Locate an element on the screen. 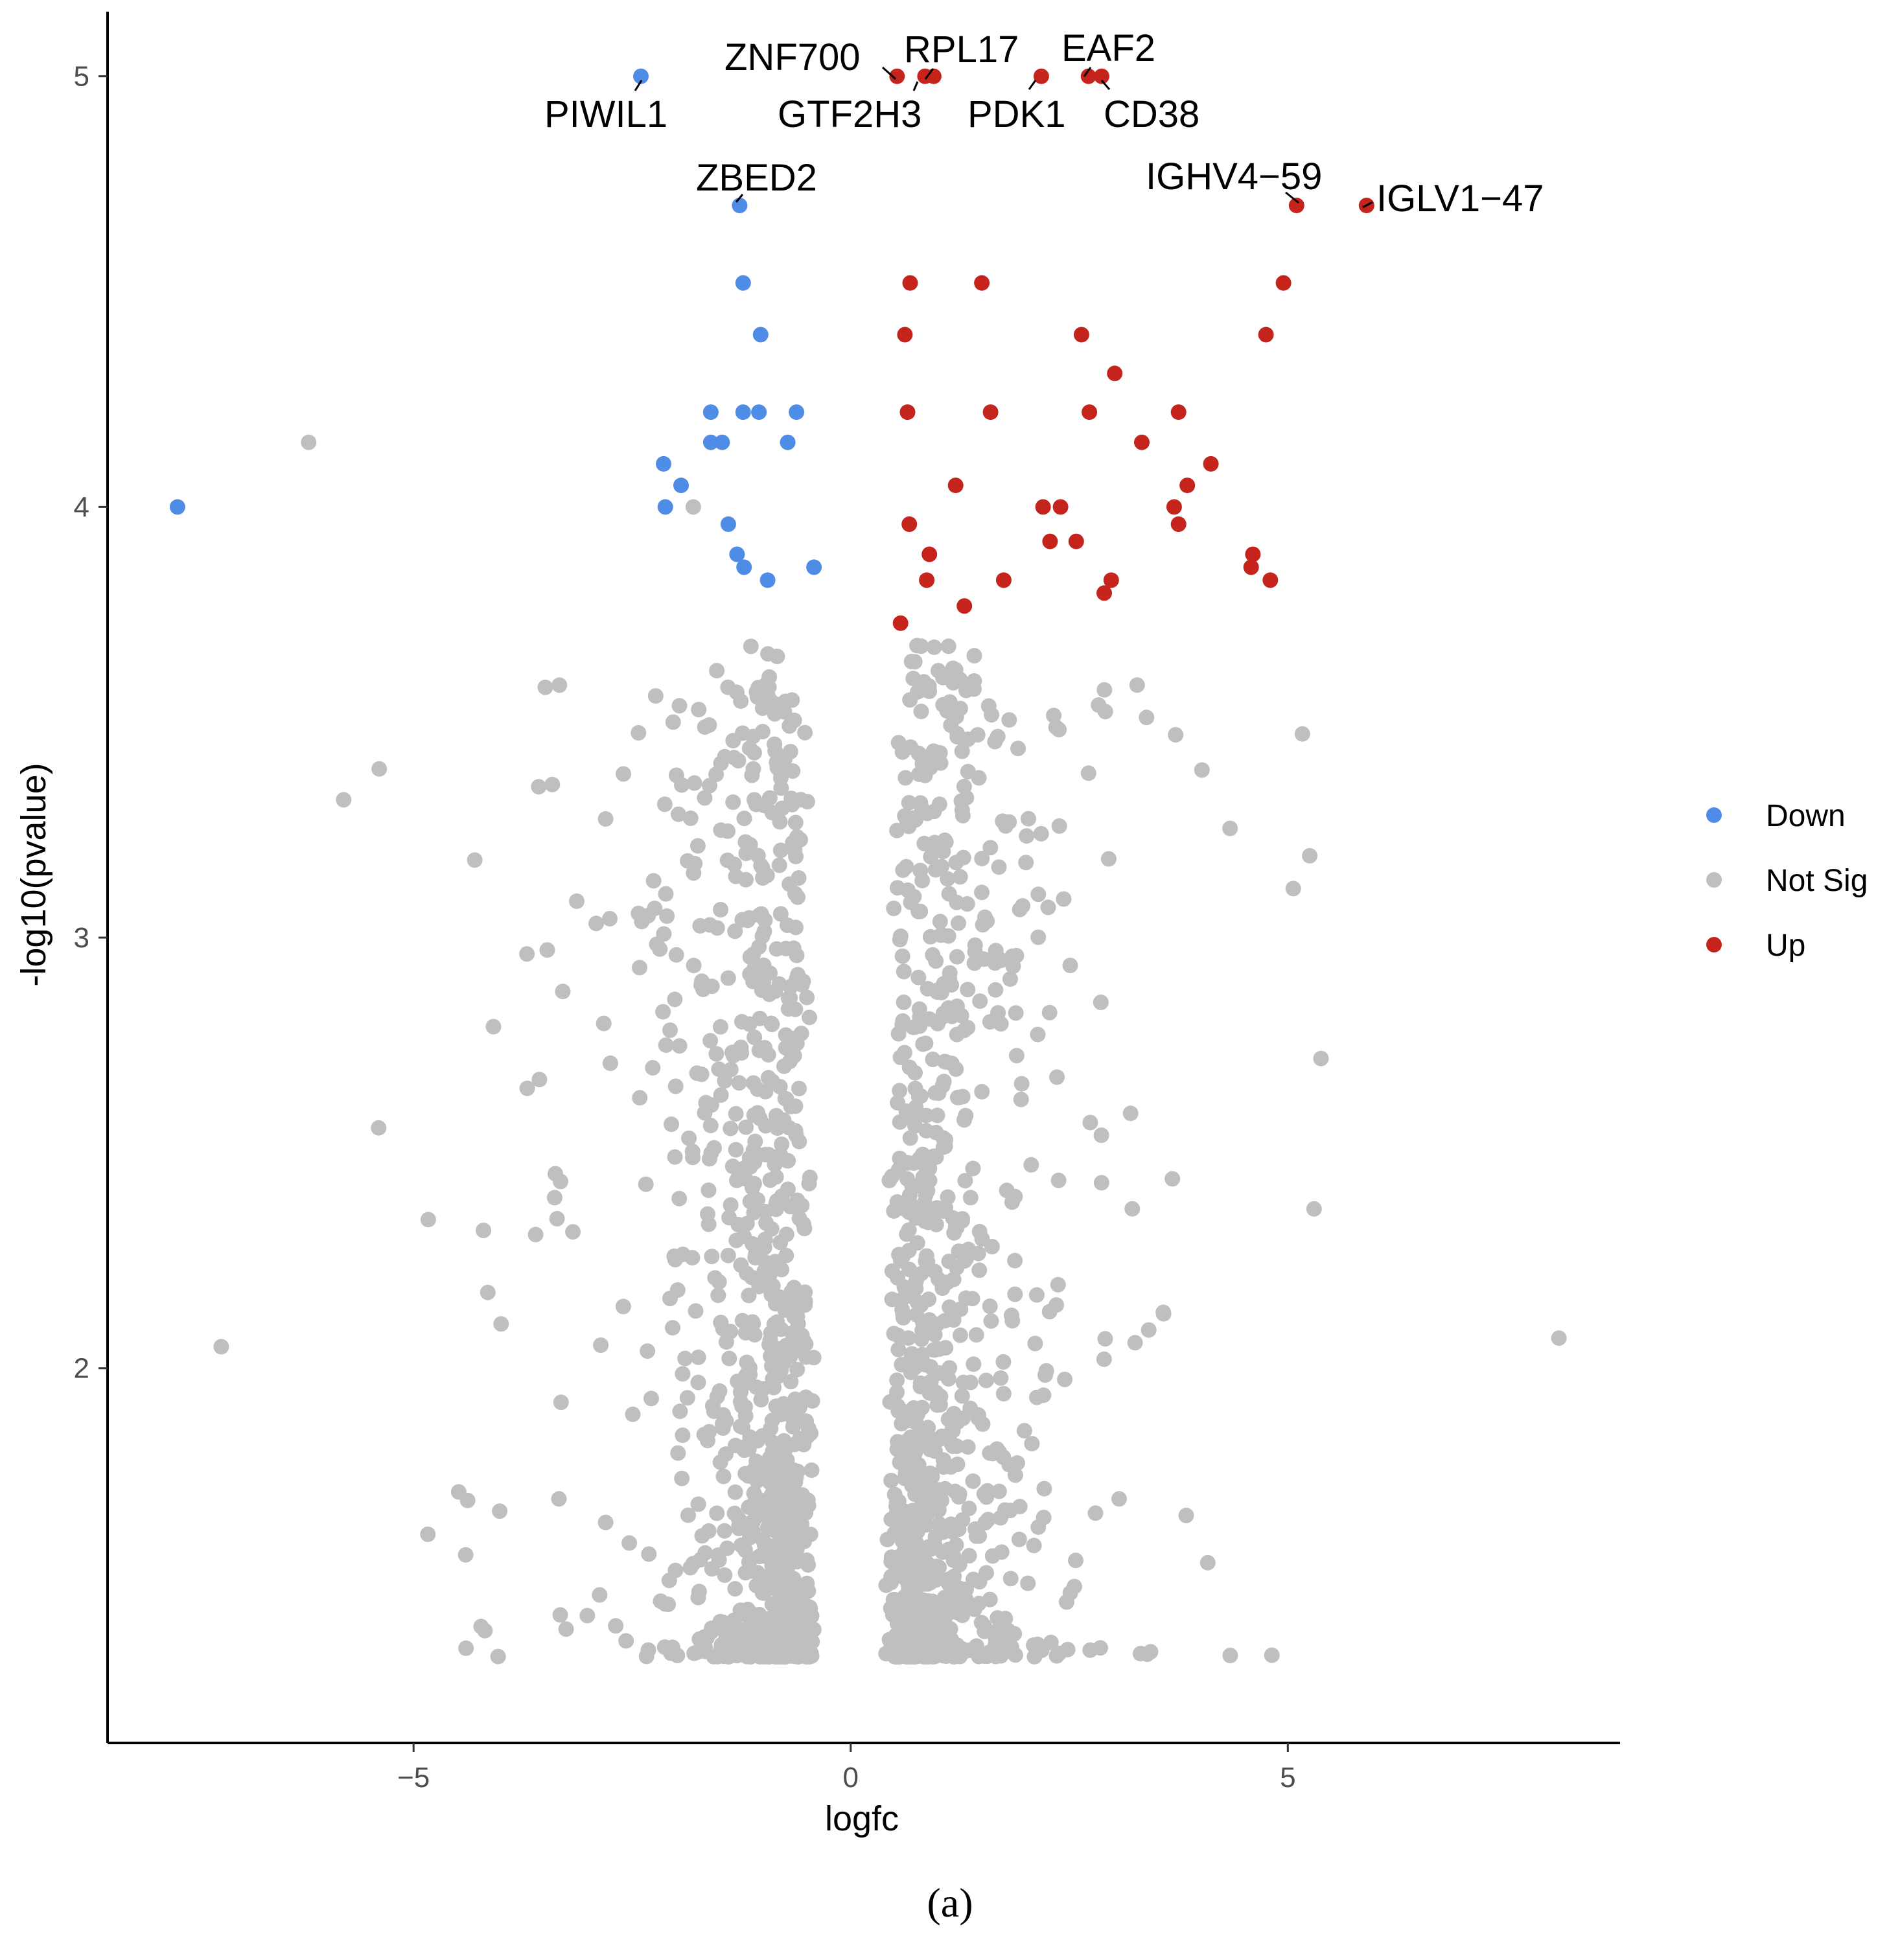  legend-key-down is located at coordinates (1714, 815).